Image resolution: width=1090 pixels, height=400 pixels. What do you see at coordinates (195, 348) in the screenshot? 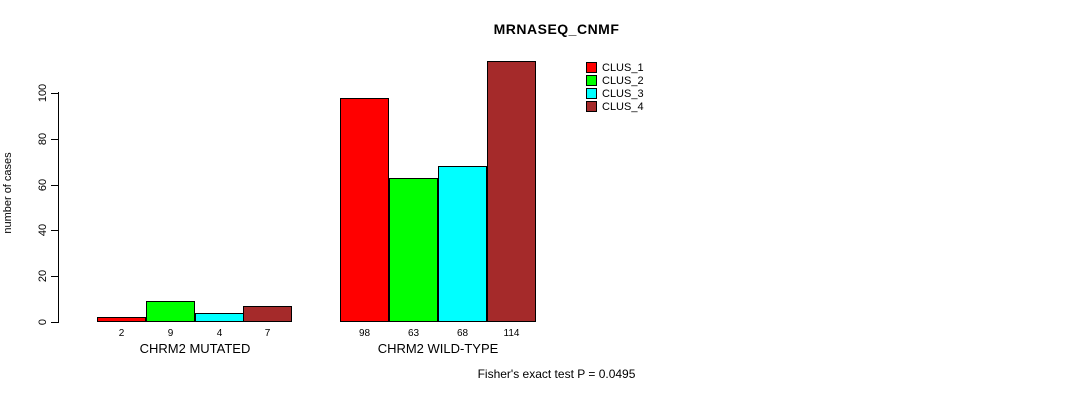
I see `group-label: CHRM2 MUTATED` at bounding box center [195, 348].